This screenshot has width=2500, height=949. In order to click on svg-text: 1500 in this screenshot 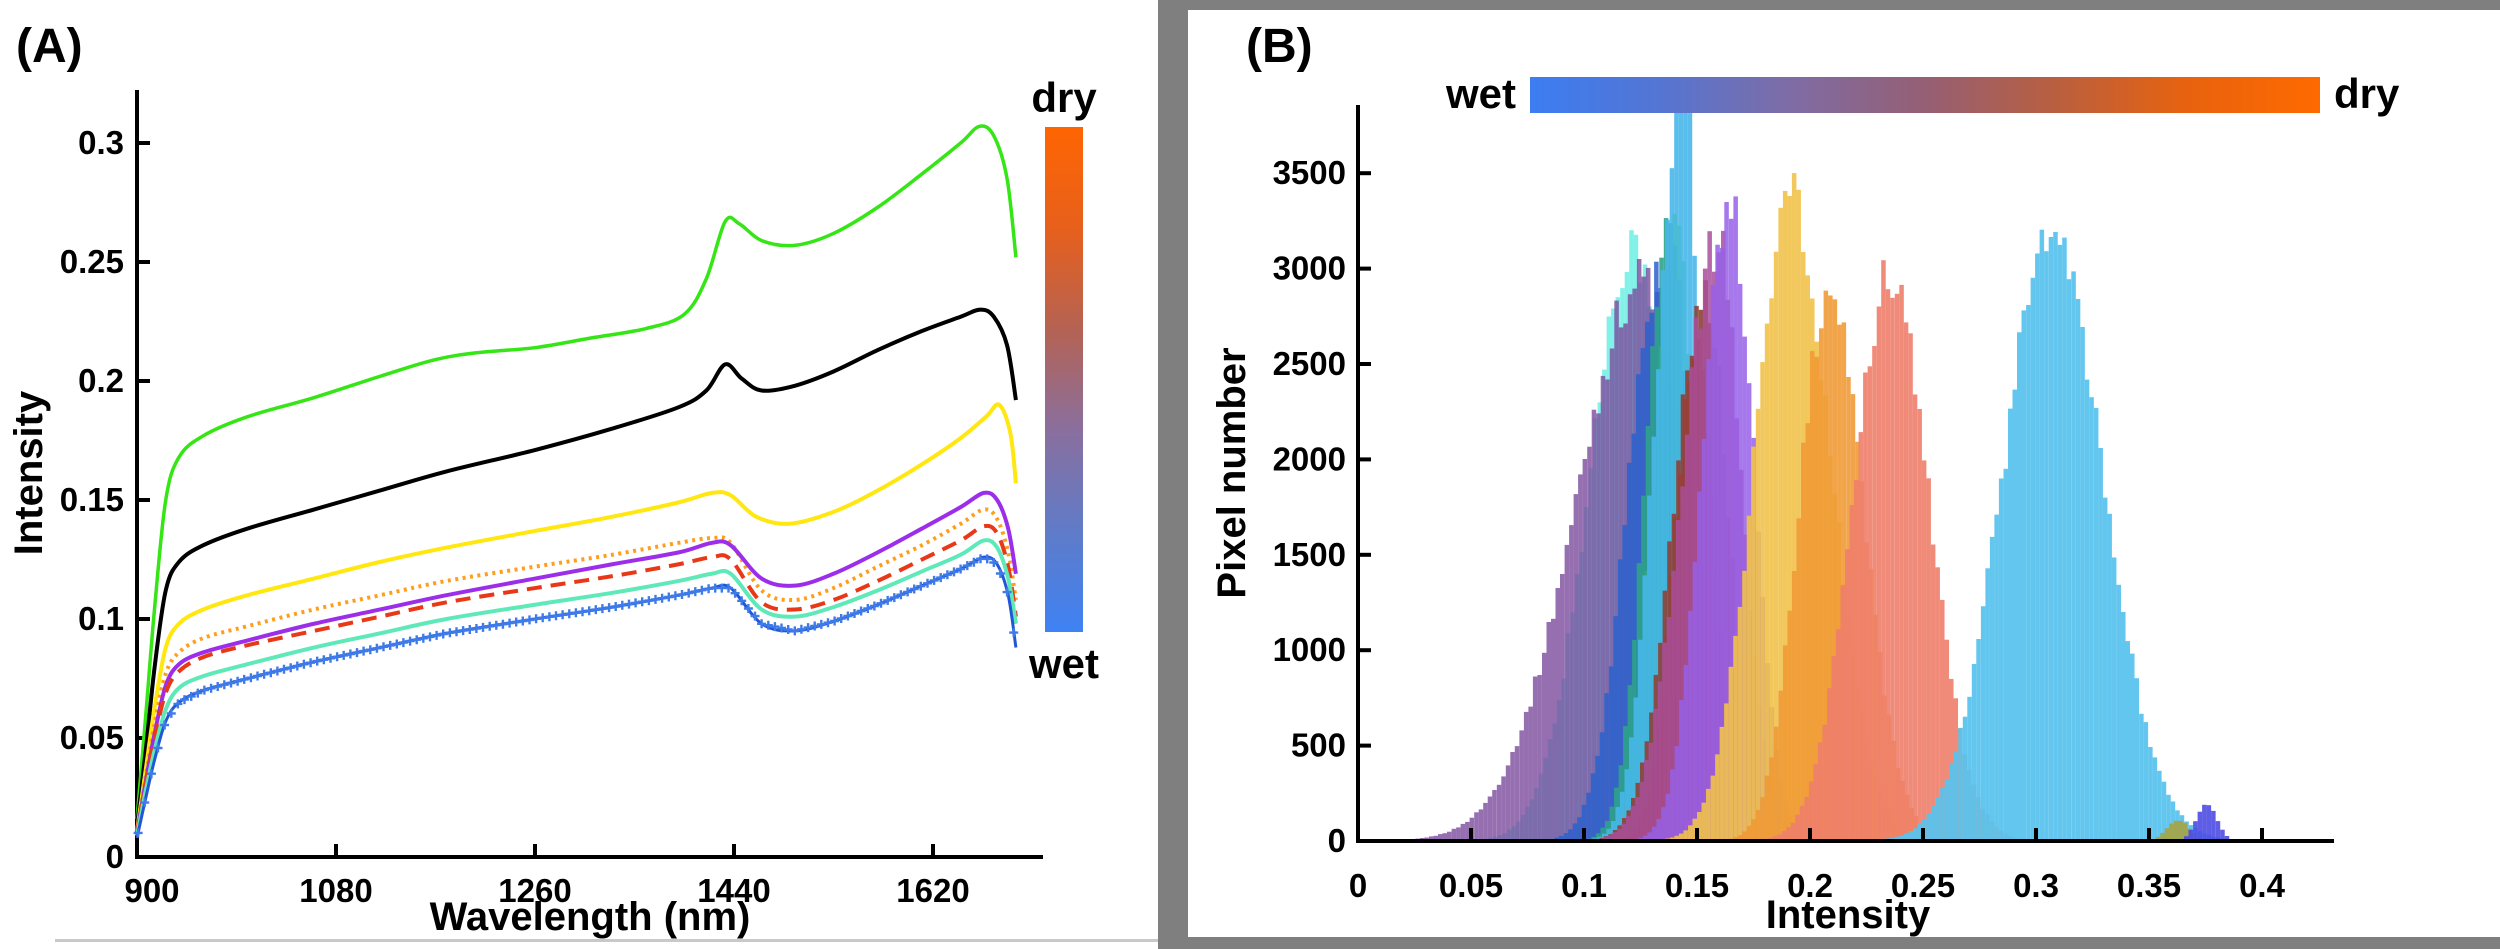, I will do `click(1309, 554)`.